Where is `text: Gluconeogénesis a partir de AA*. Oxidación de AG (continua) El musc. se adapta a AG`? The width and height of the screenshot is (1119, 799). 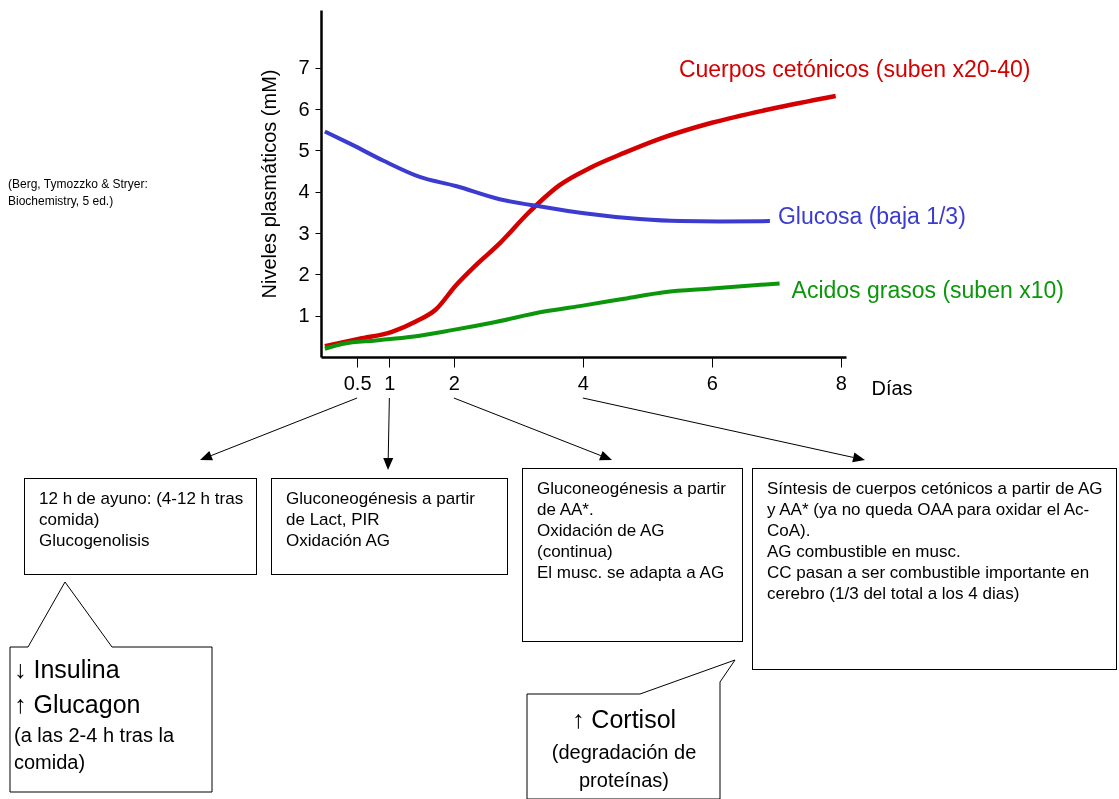
text: Gluconeogénesis a partir de AA*. Oxidación de AG (continua) El musc. se adapta a AG is located at coordinates (632, 555).